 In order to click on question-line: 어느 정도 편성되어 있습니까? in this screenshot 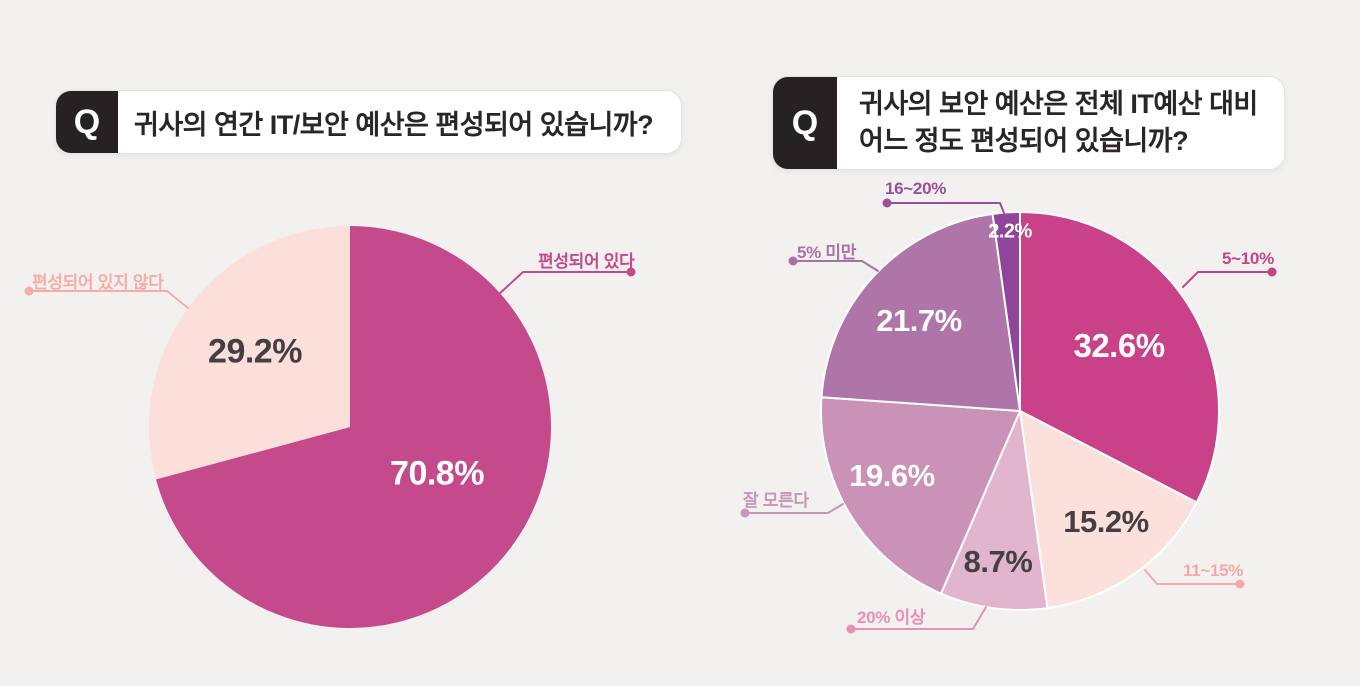, I will do `click(1024, 141)`.